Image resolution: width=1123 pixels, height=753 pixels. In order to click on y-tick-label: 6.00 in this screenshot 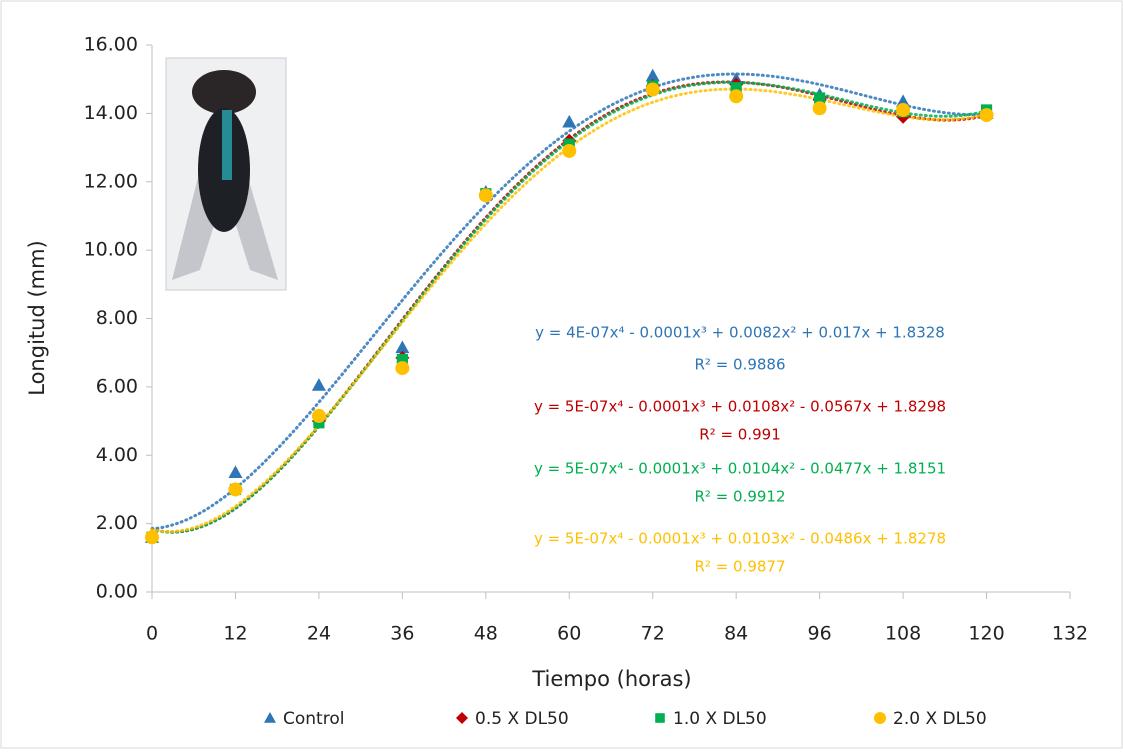, I will do `click(117, 386)`.